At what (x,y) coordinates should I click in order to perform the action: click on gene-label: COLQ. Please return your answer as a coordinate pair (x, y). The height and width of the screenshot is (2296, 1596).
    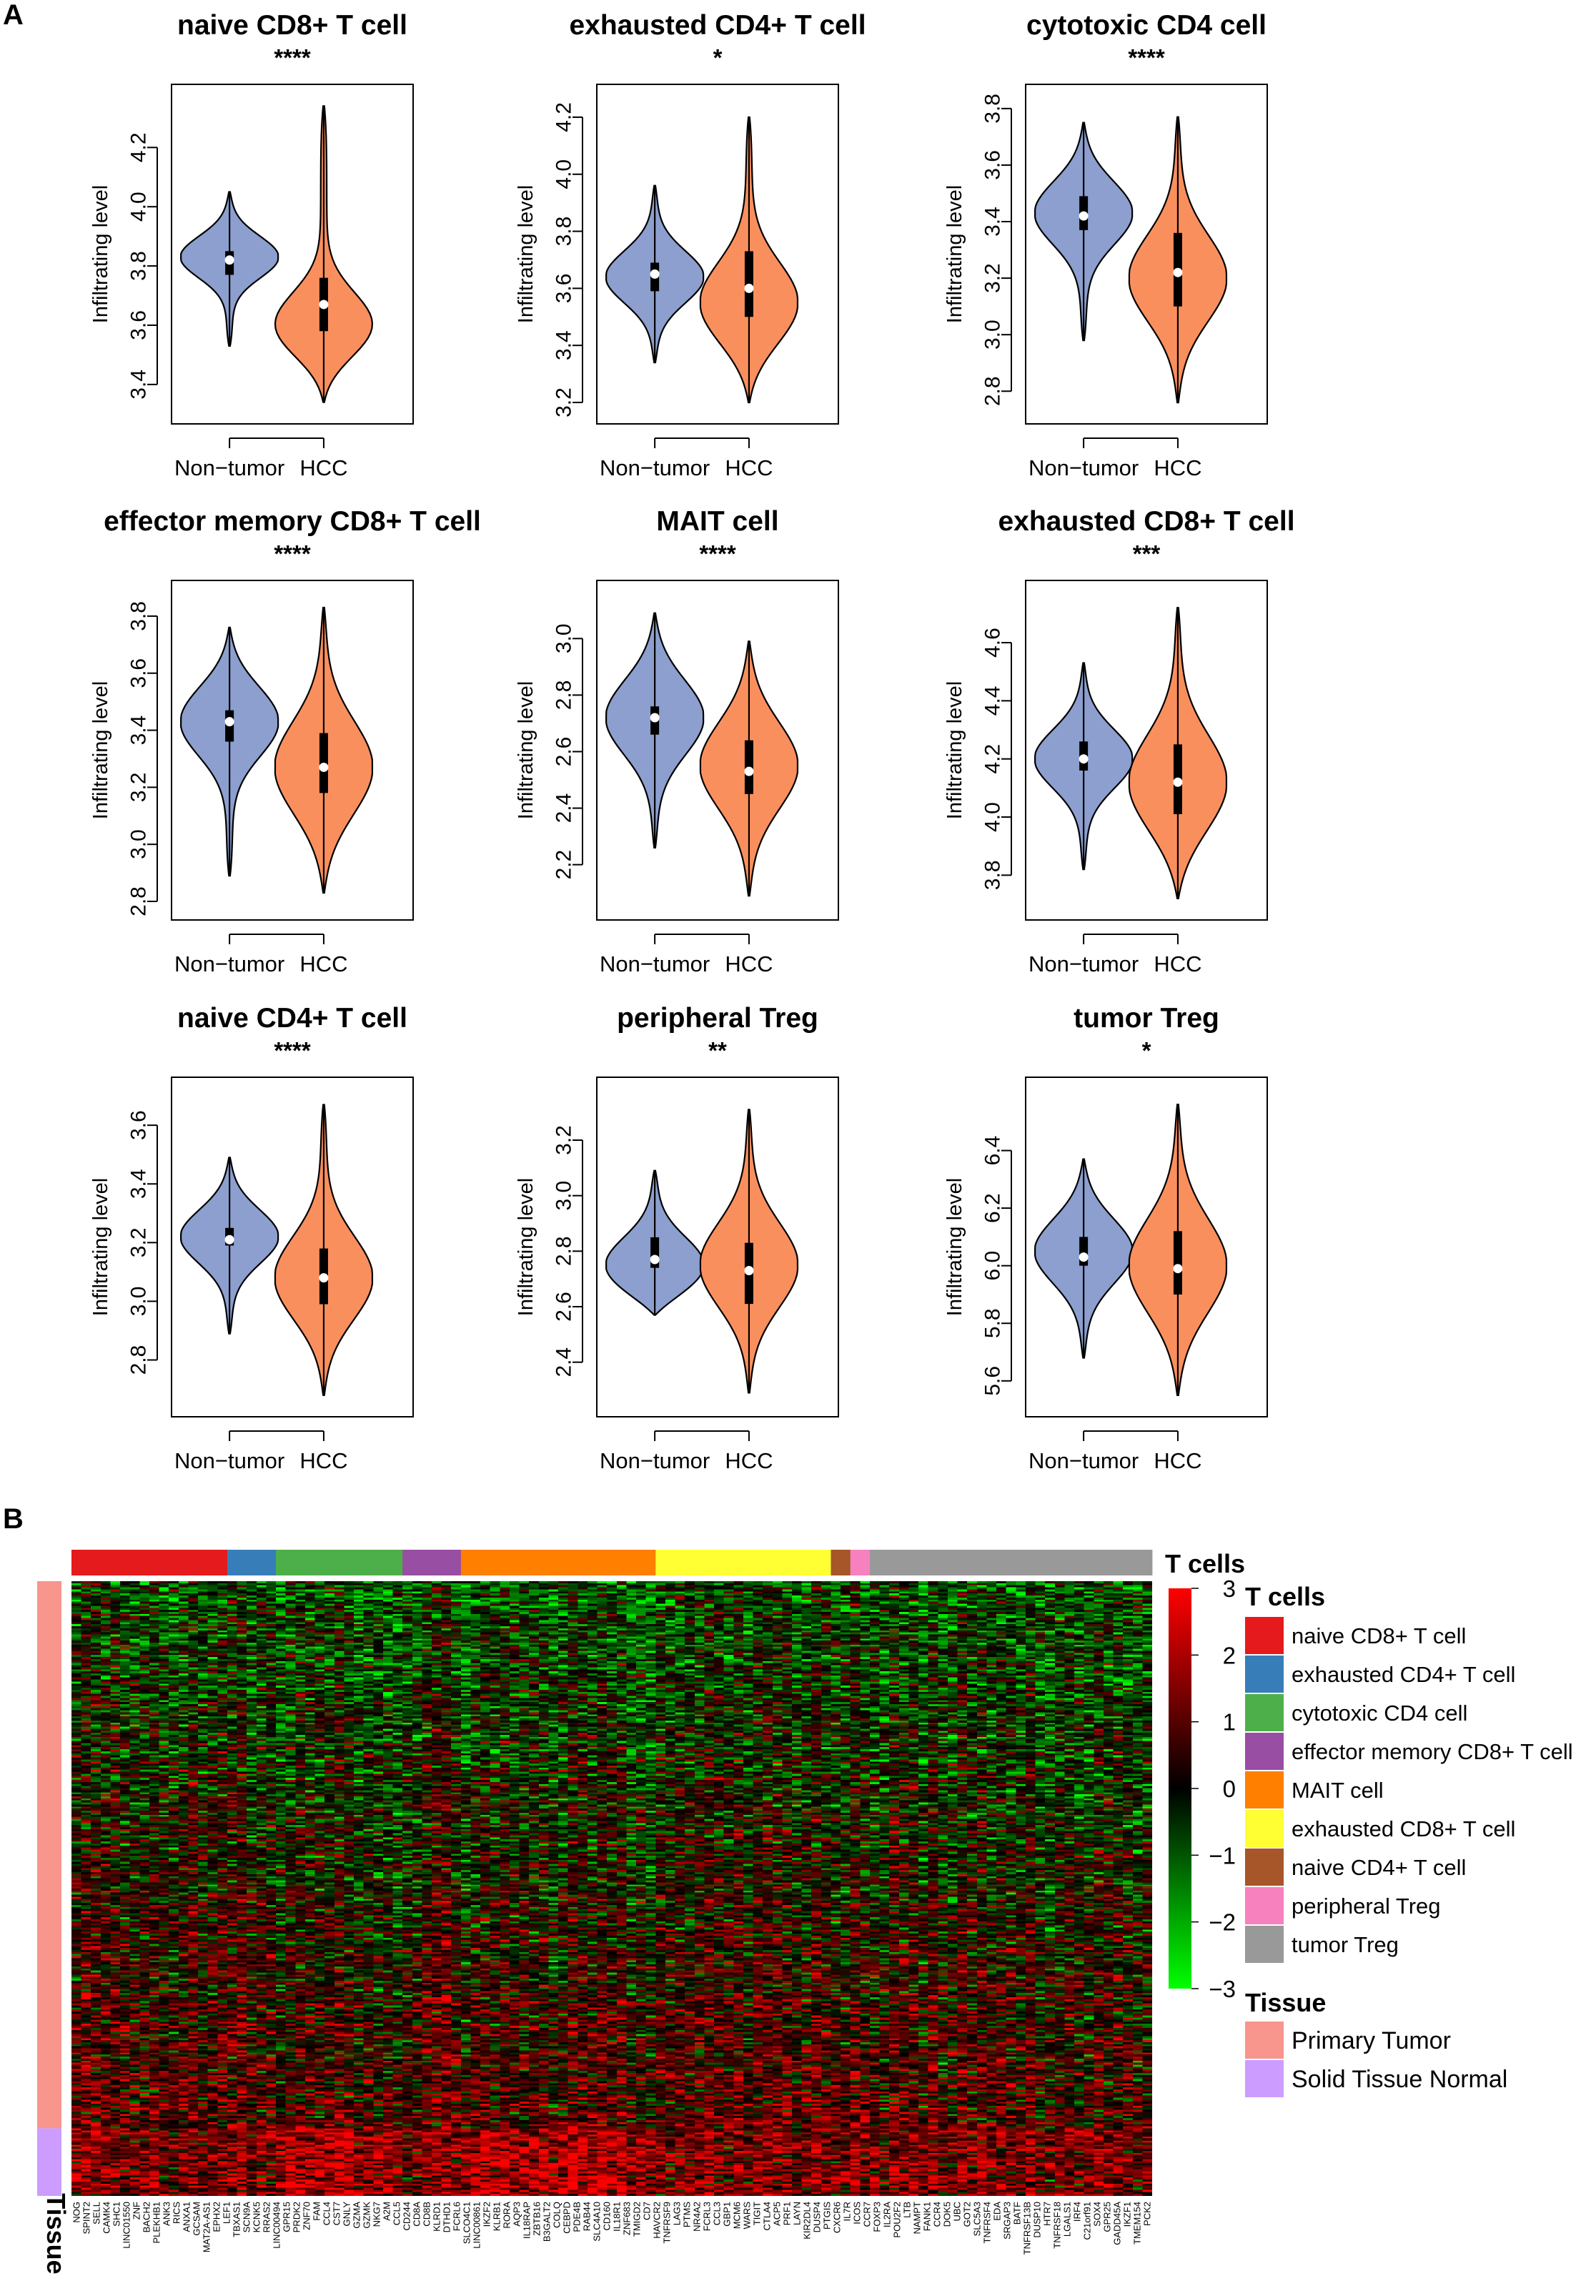
    Looking at the image, I should click on (557, 2215).